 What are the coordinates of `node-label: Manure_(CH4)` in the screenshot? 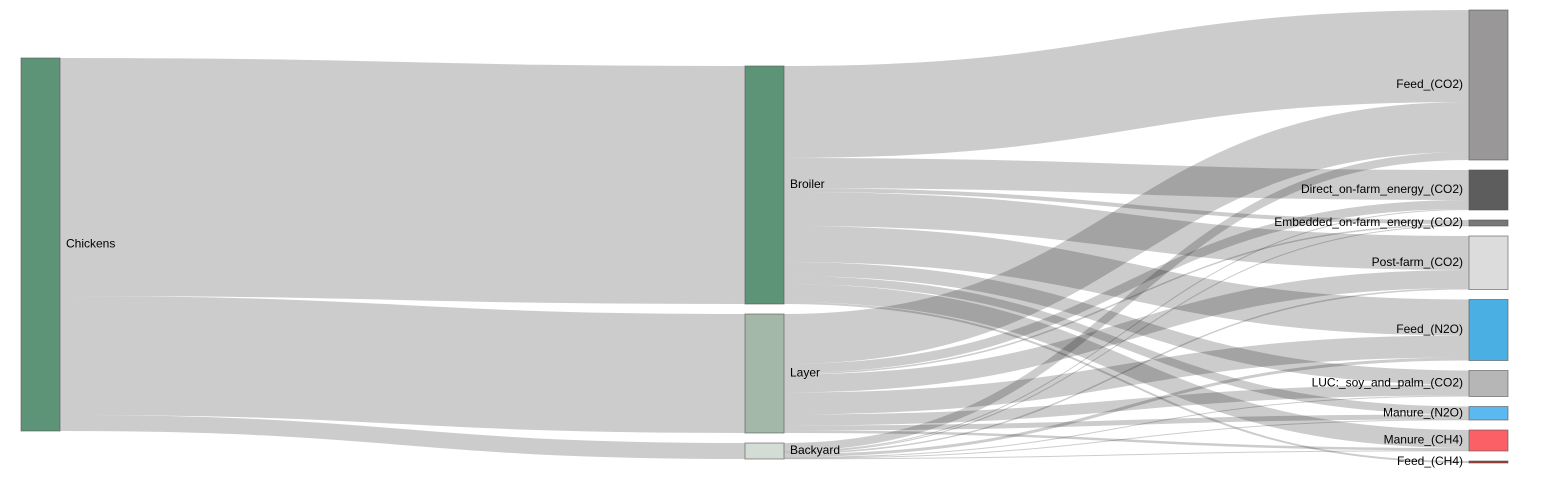 It's located at (1423, 440).